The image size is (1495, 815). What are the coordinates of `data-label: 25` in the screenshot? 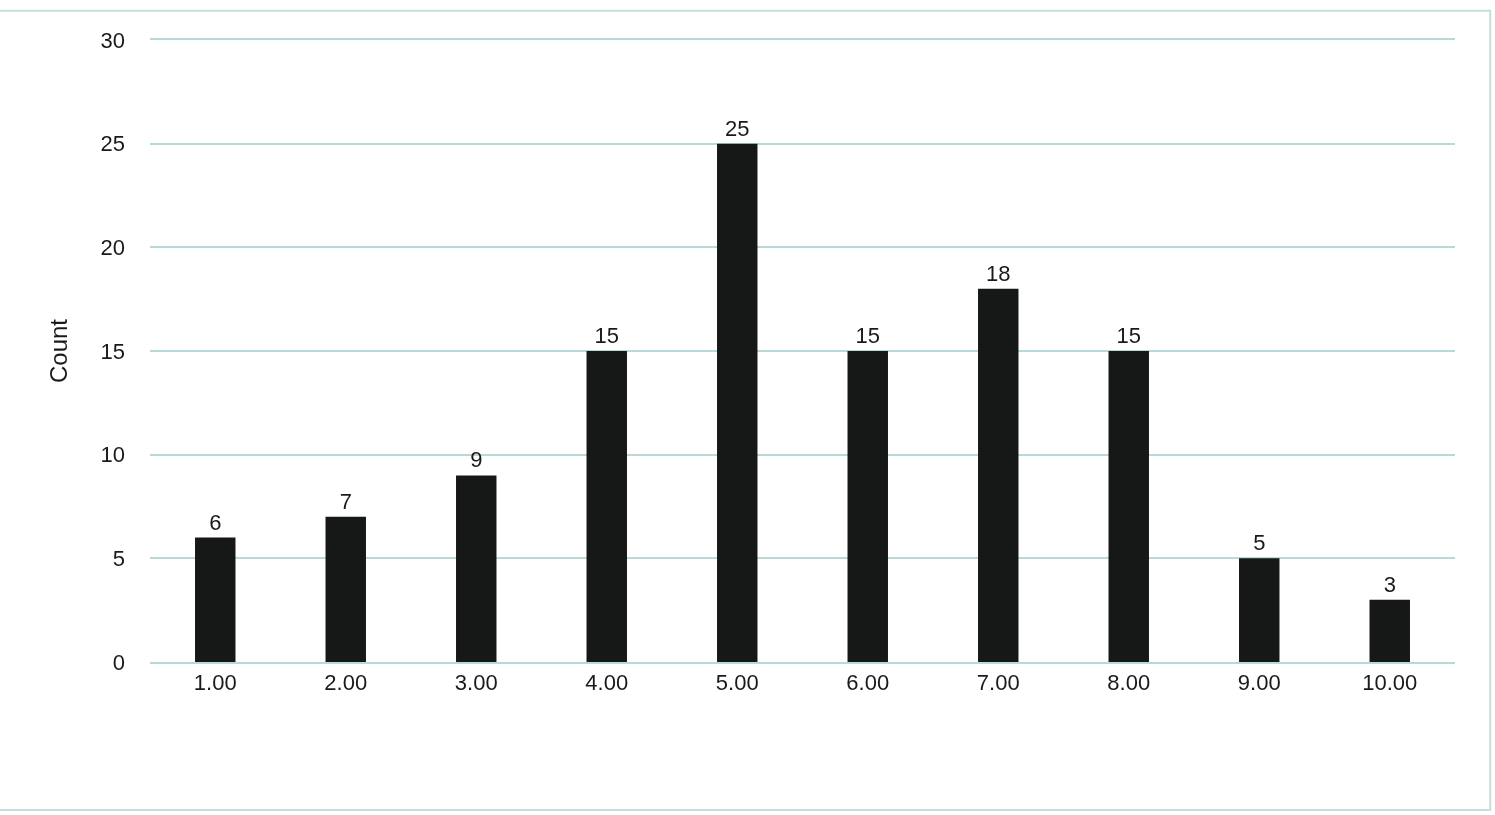 It's located at (737, 128).